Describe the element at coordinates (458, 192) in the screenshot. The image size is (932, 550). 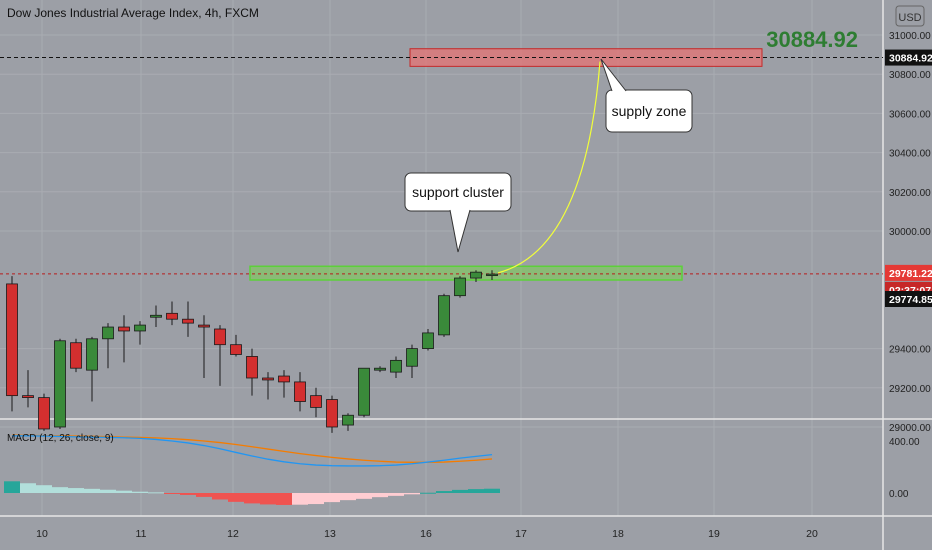
I see `support-cluster-callout-label: support cluster` at that location.